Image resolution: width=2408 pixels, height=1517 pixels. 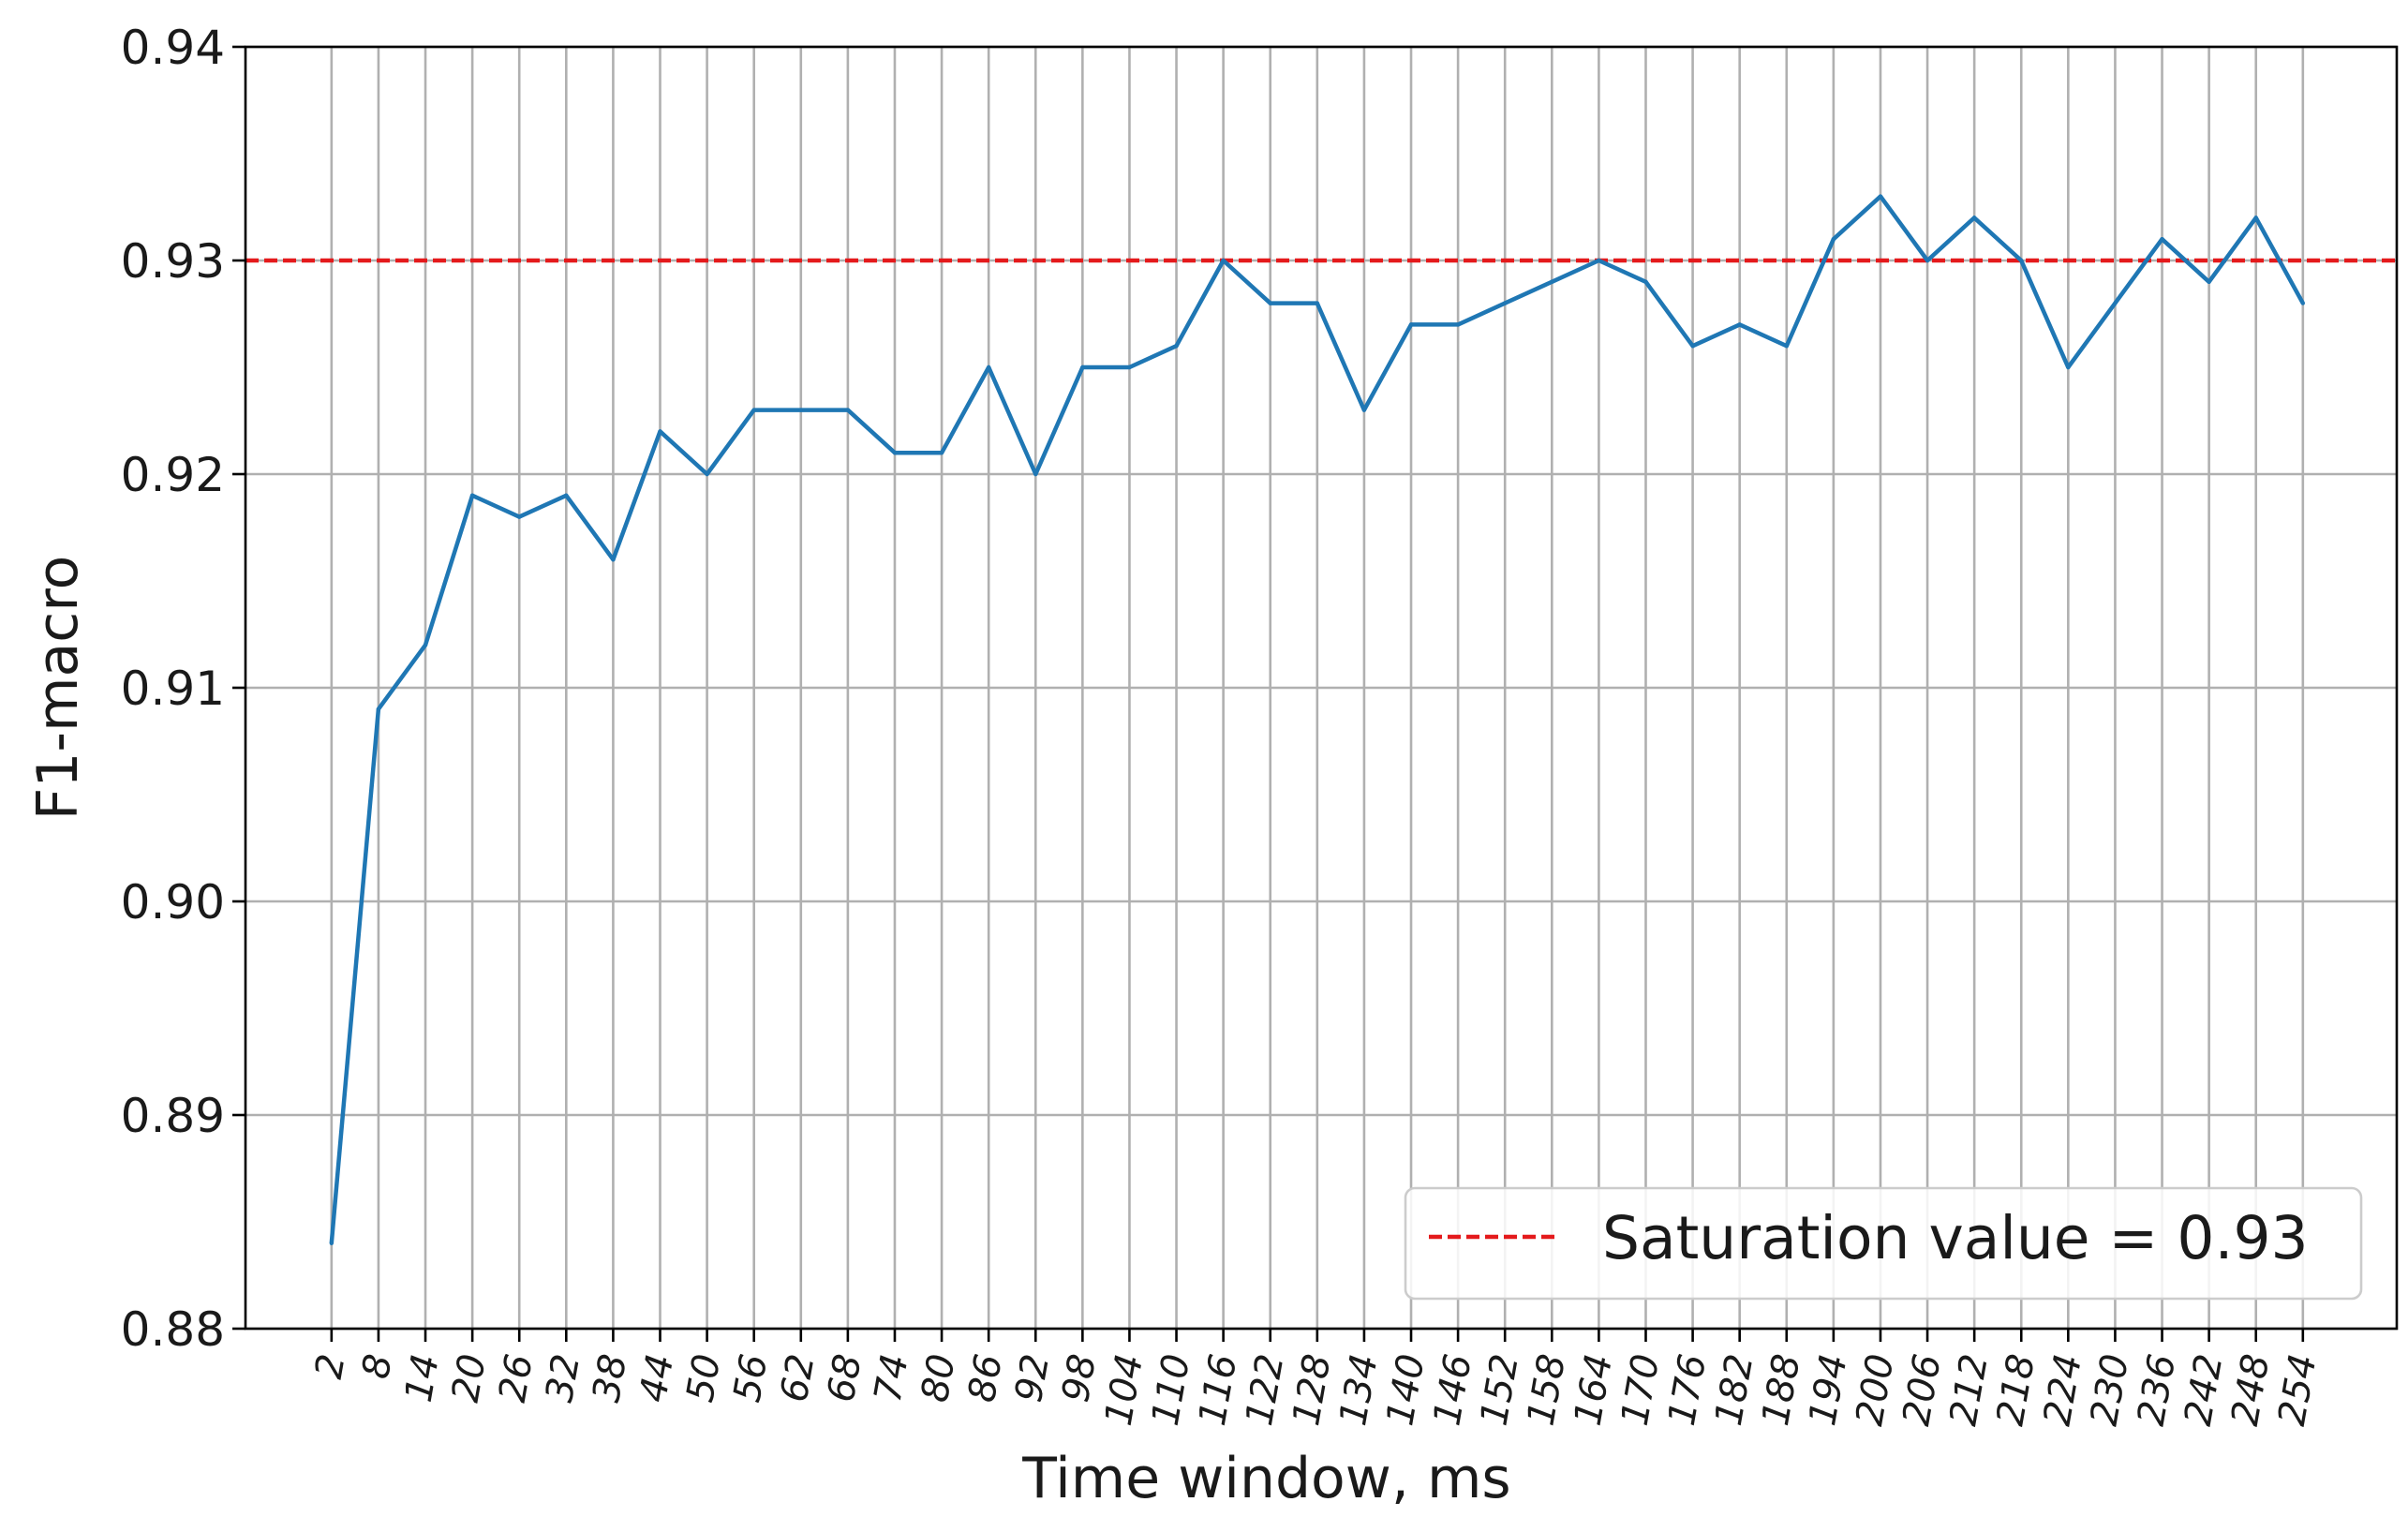 What do you see at coordinates (2298, 1390) in the screenshot?
I see `x-tick-label: 254` at bounding box center [2298, 1390].